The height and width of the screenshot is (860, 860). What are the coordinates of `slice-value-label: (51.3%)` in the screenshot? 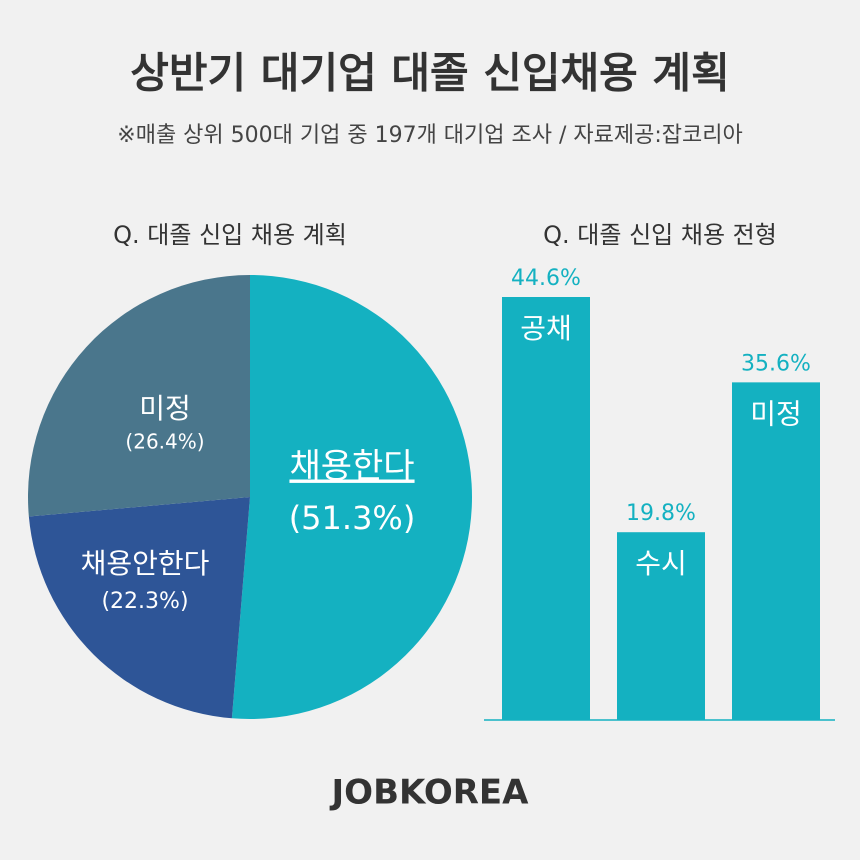 It's located at (352, 518).